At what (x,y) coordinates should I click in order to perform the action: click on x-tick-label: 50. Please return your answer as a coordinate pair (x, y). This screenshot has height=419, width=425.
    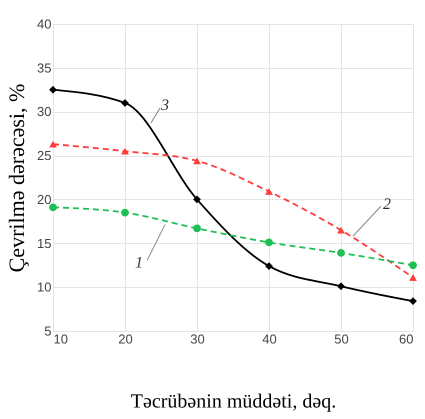
    Looking at the image, I should click on (341, 339).